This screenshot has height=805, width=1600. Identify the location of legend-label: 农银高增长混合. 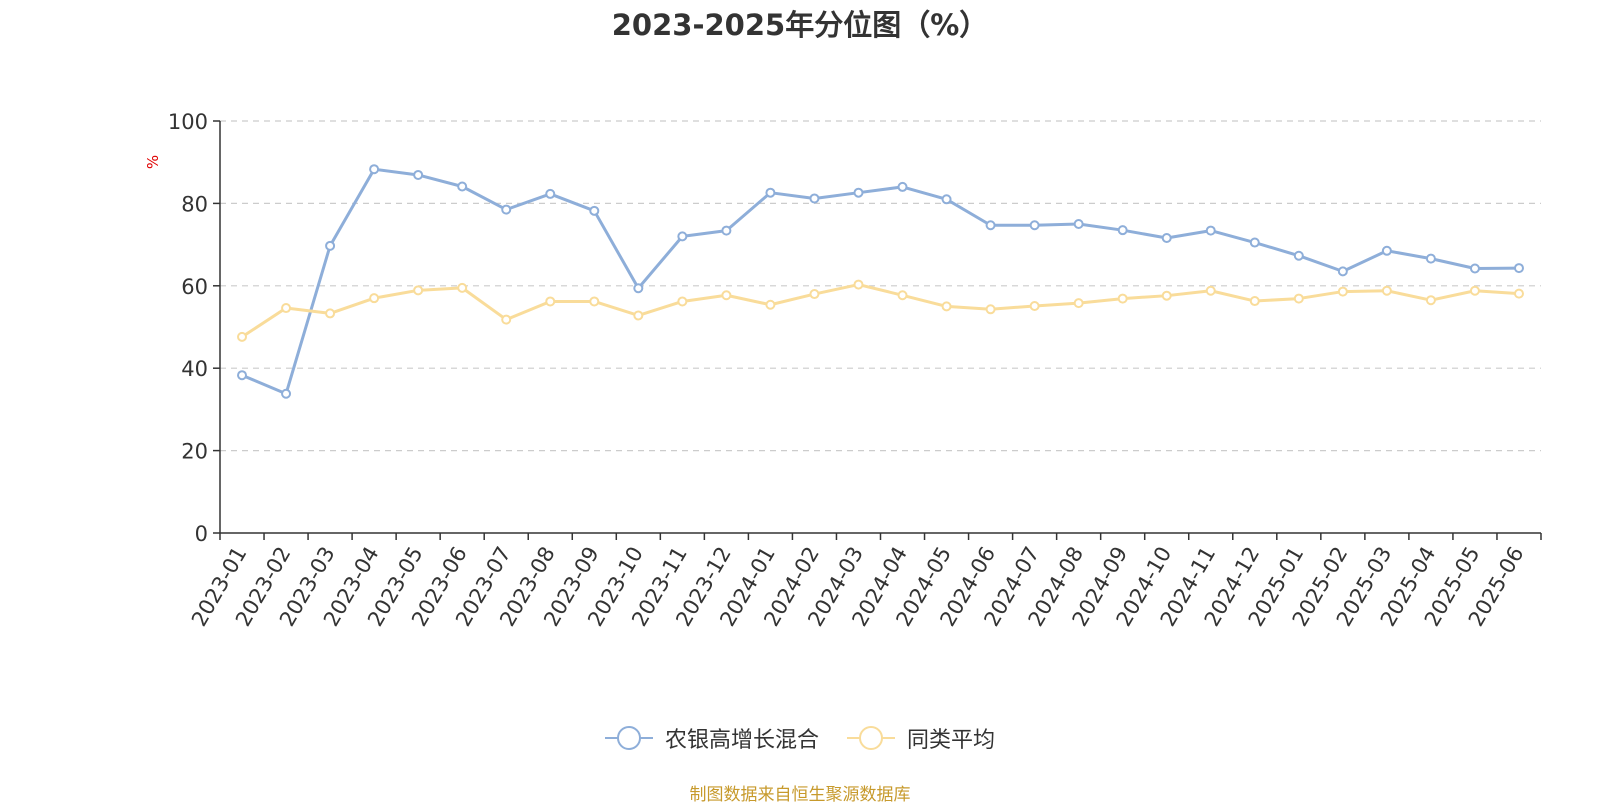
(741, 740).